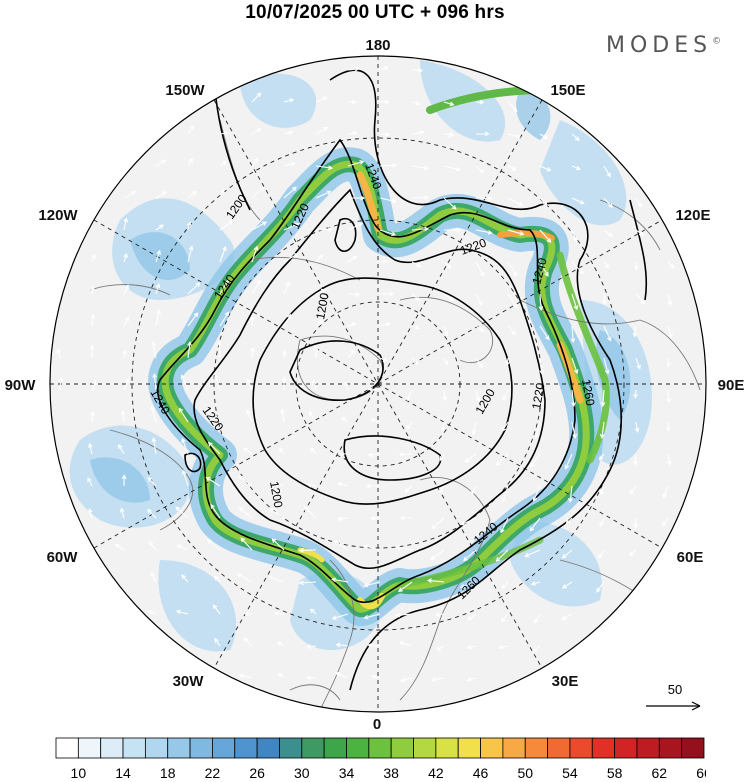  What do you see at coordinates (567, 90) in the screenshot?
I see `lon-label-150e: 150E` at bounding box center [567, 90].